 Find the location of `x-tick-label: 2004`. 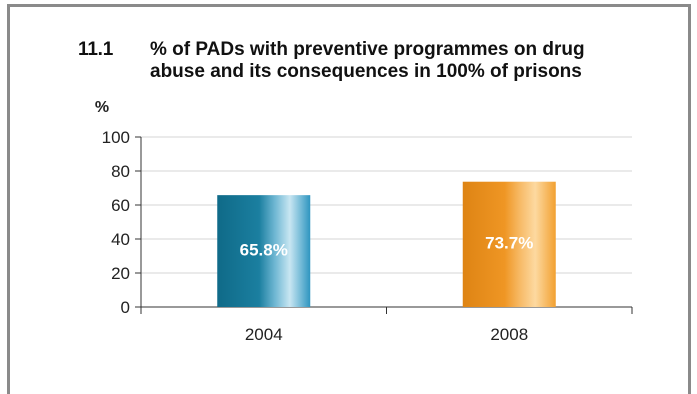

x-tick-label: 2004 is located at coordinates (264, 334).